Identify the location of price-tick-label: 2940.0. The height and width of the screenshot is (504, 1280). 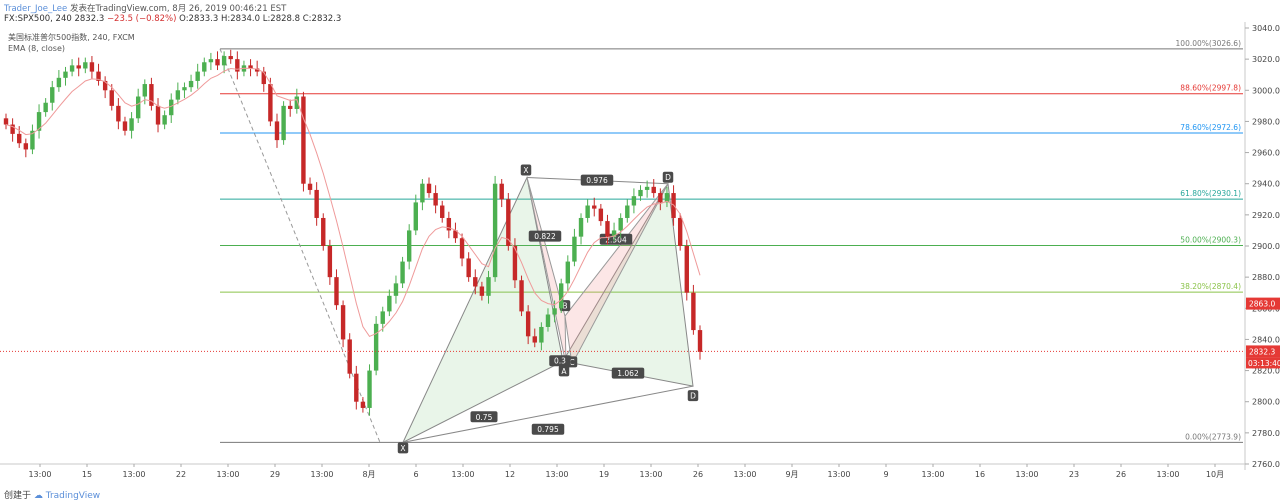
(1266, 184).